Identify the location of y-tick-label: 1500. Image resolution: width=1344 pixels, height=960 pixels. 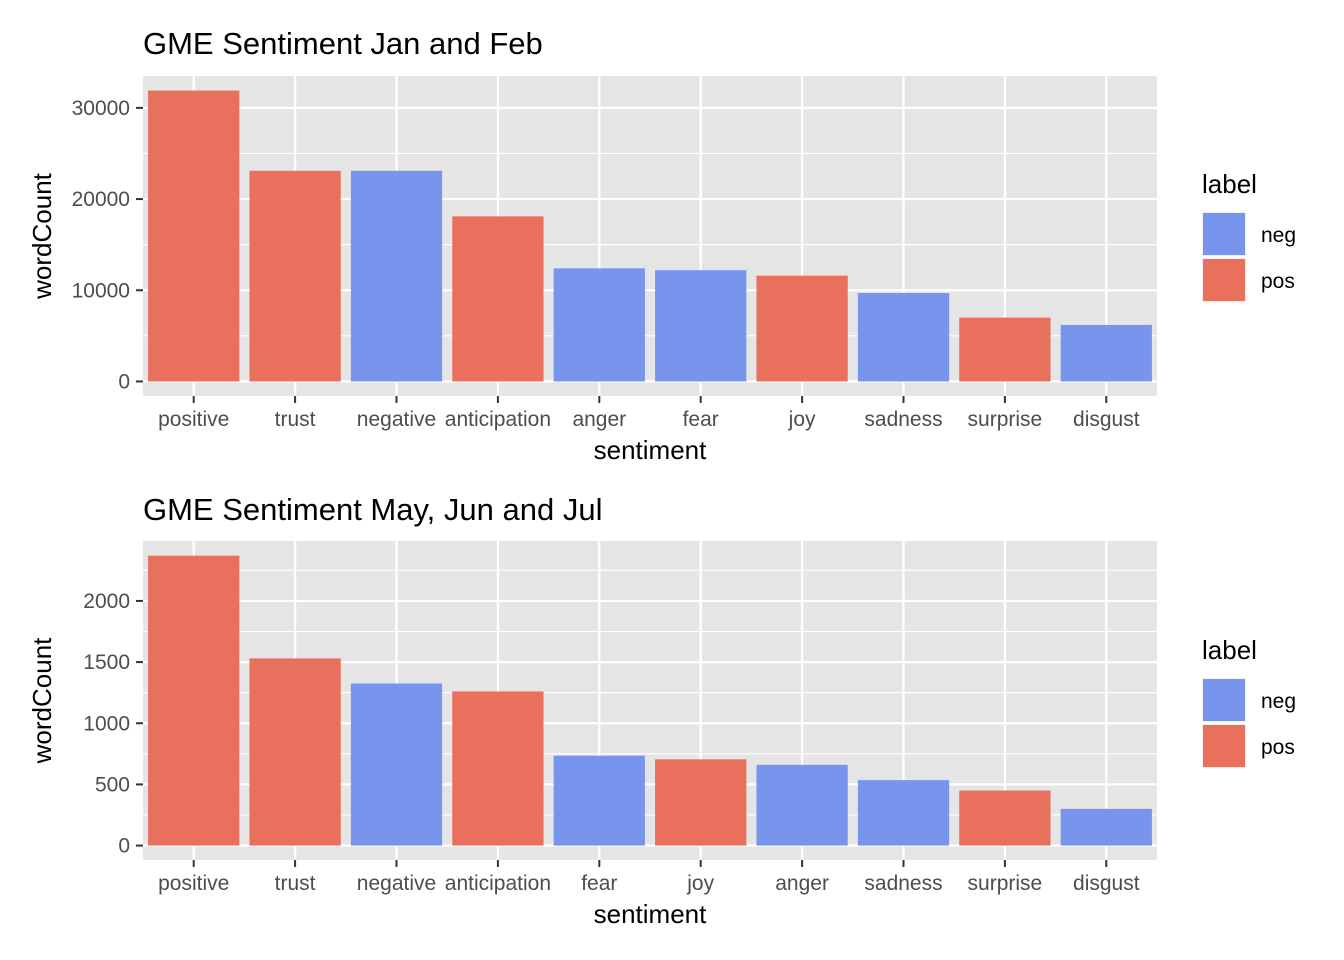
(106, 662).